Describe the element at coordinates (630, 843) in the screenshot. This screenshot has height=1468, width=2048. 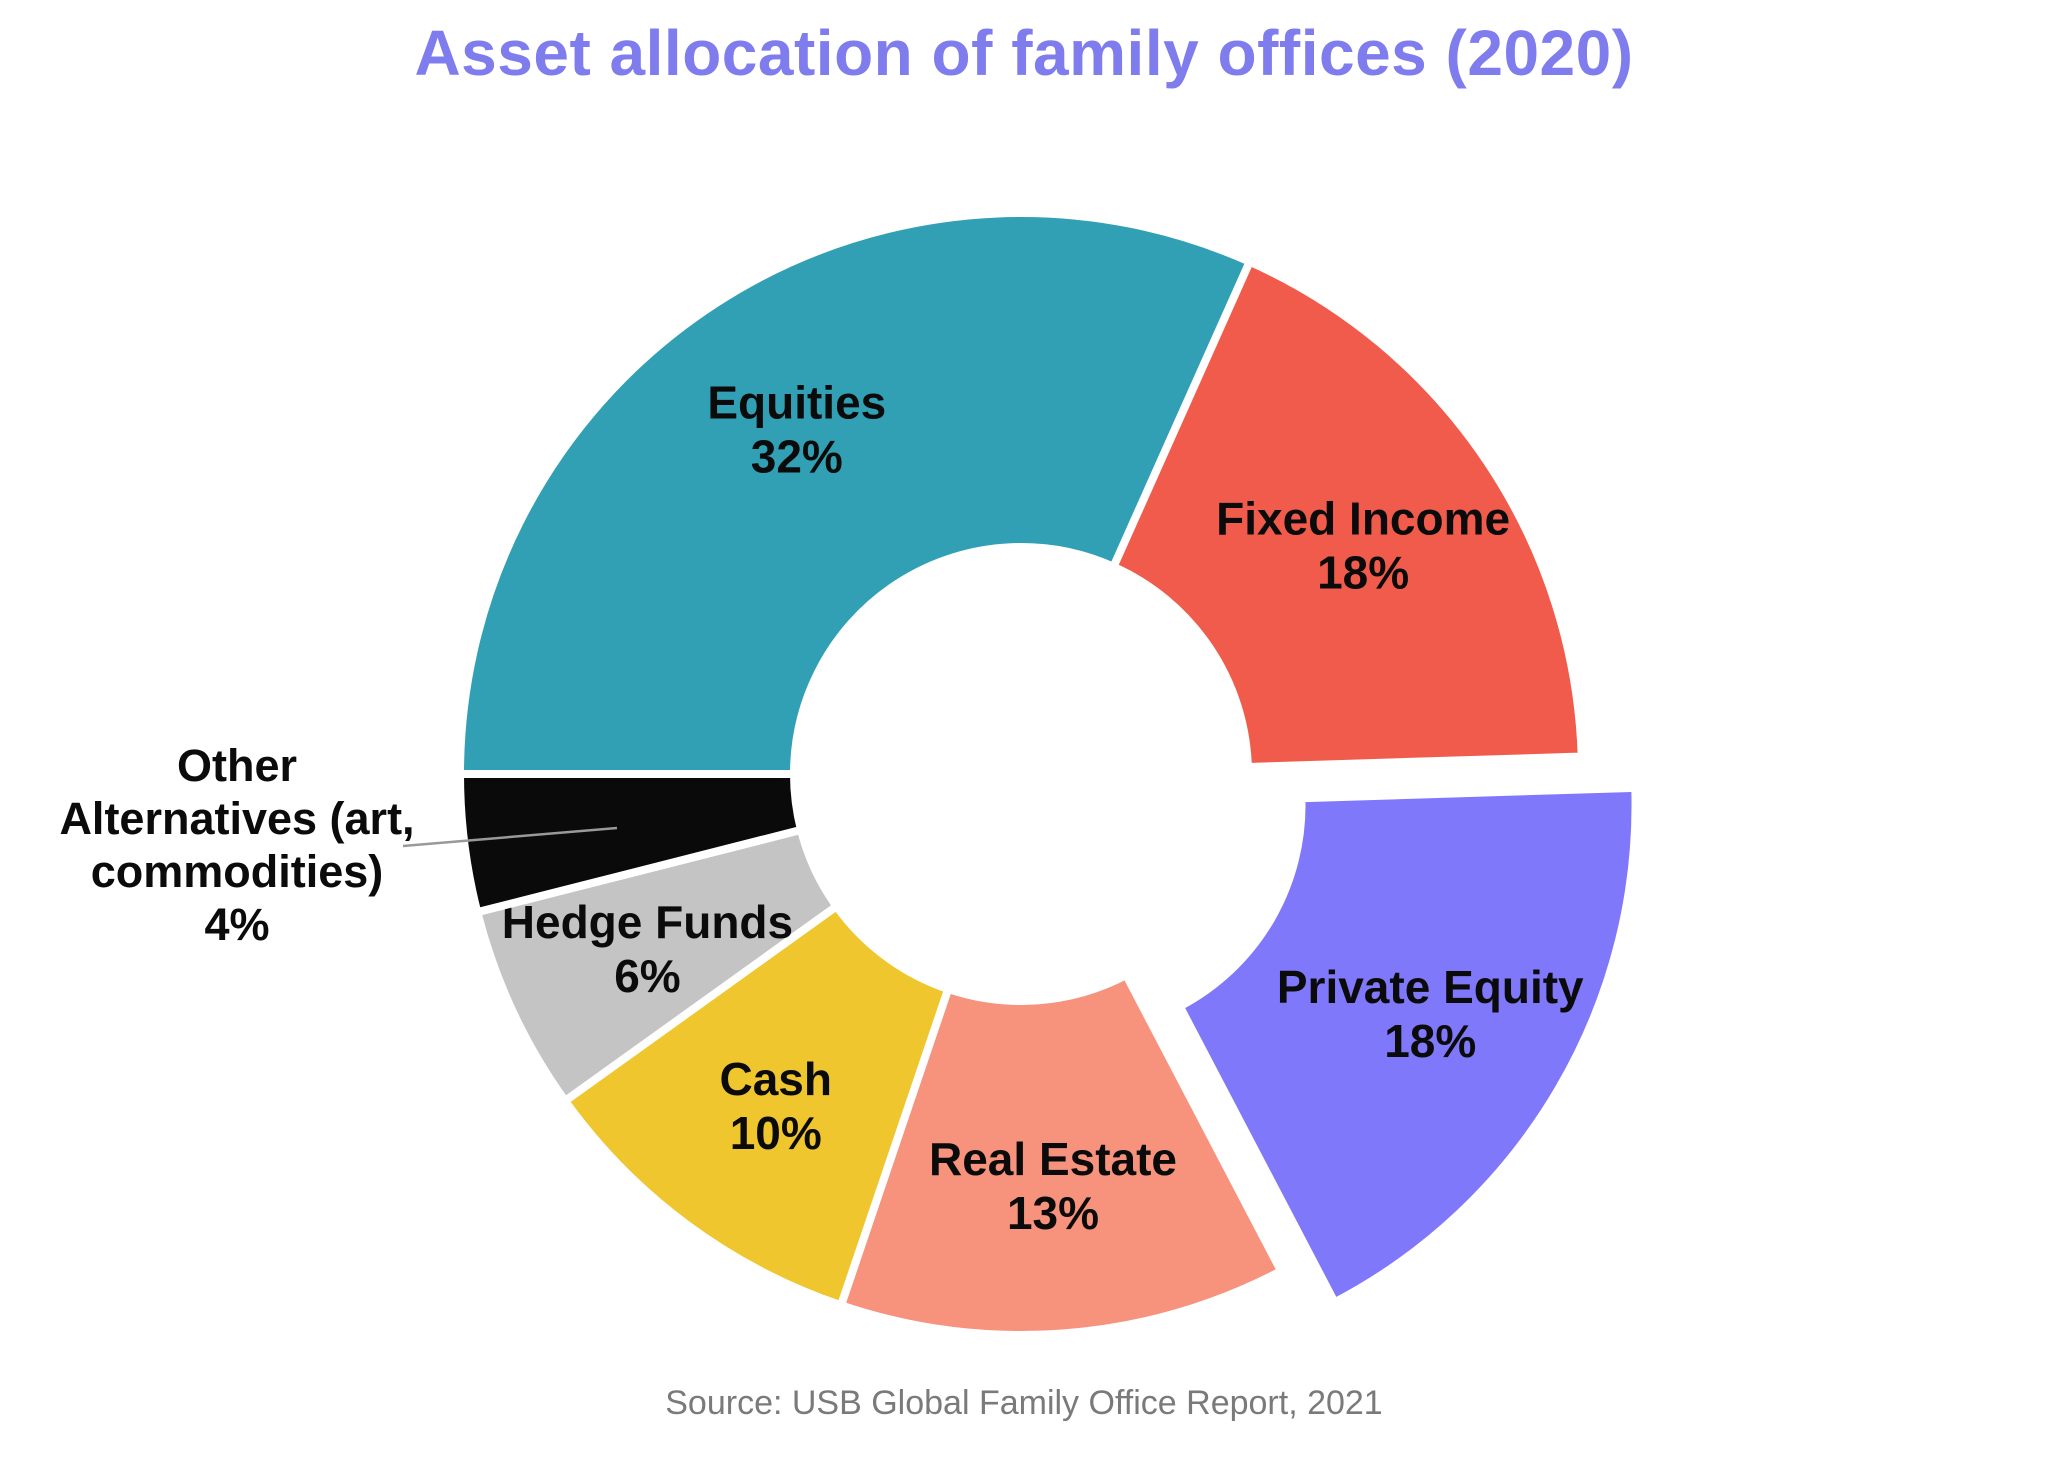
I see `donut-slice-other-alternatives-art-commodities` at that location.